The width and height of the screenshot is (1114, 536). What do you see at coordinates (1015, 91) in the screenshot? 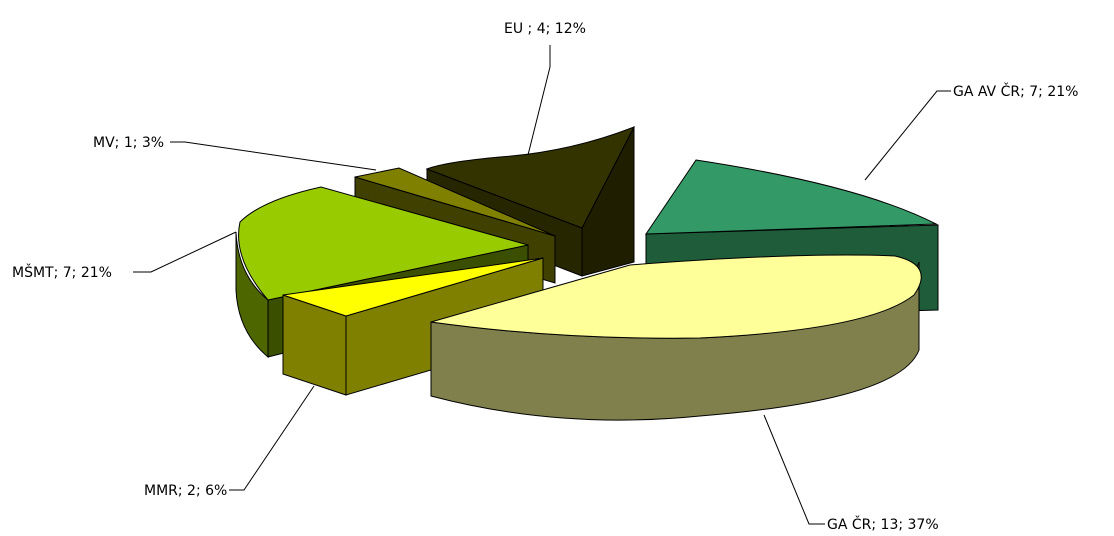
I see `data-label-gaavcr: GA AV ČR; 7; 21%` at bounding box center [1015, 91].